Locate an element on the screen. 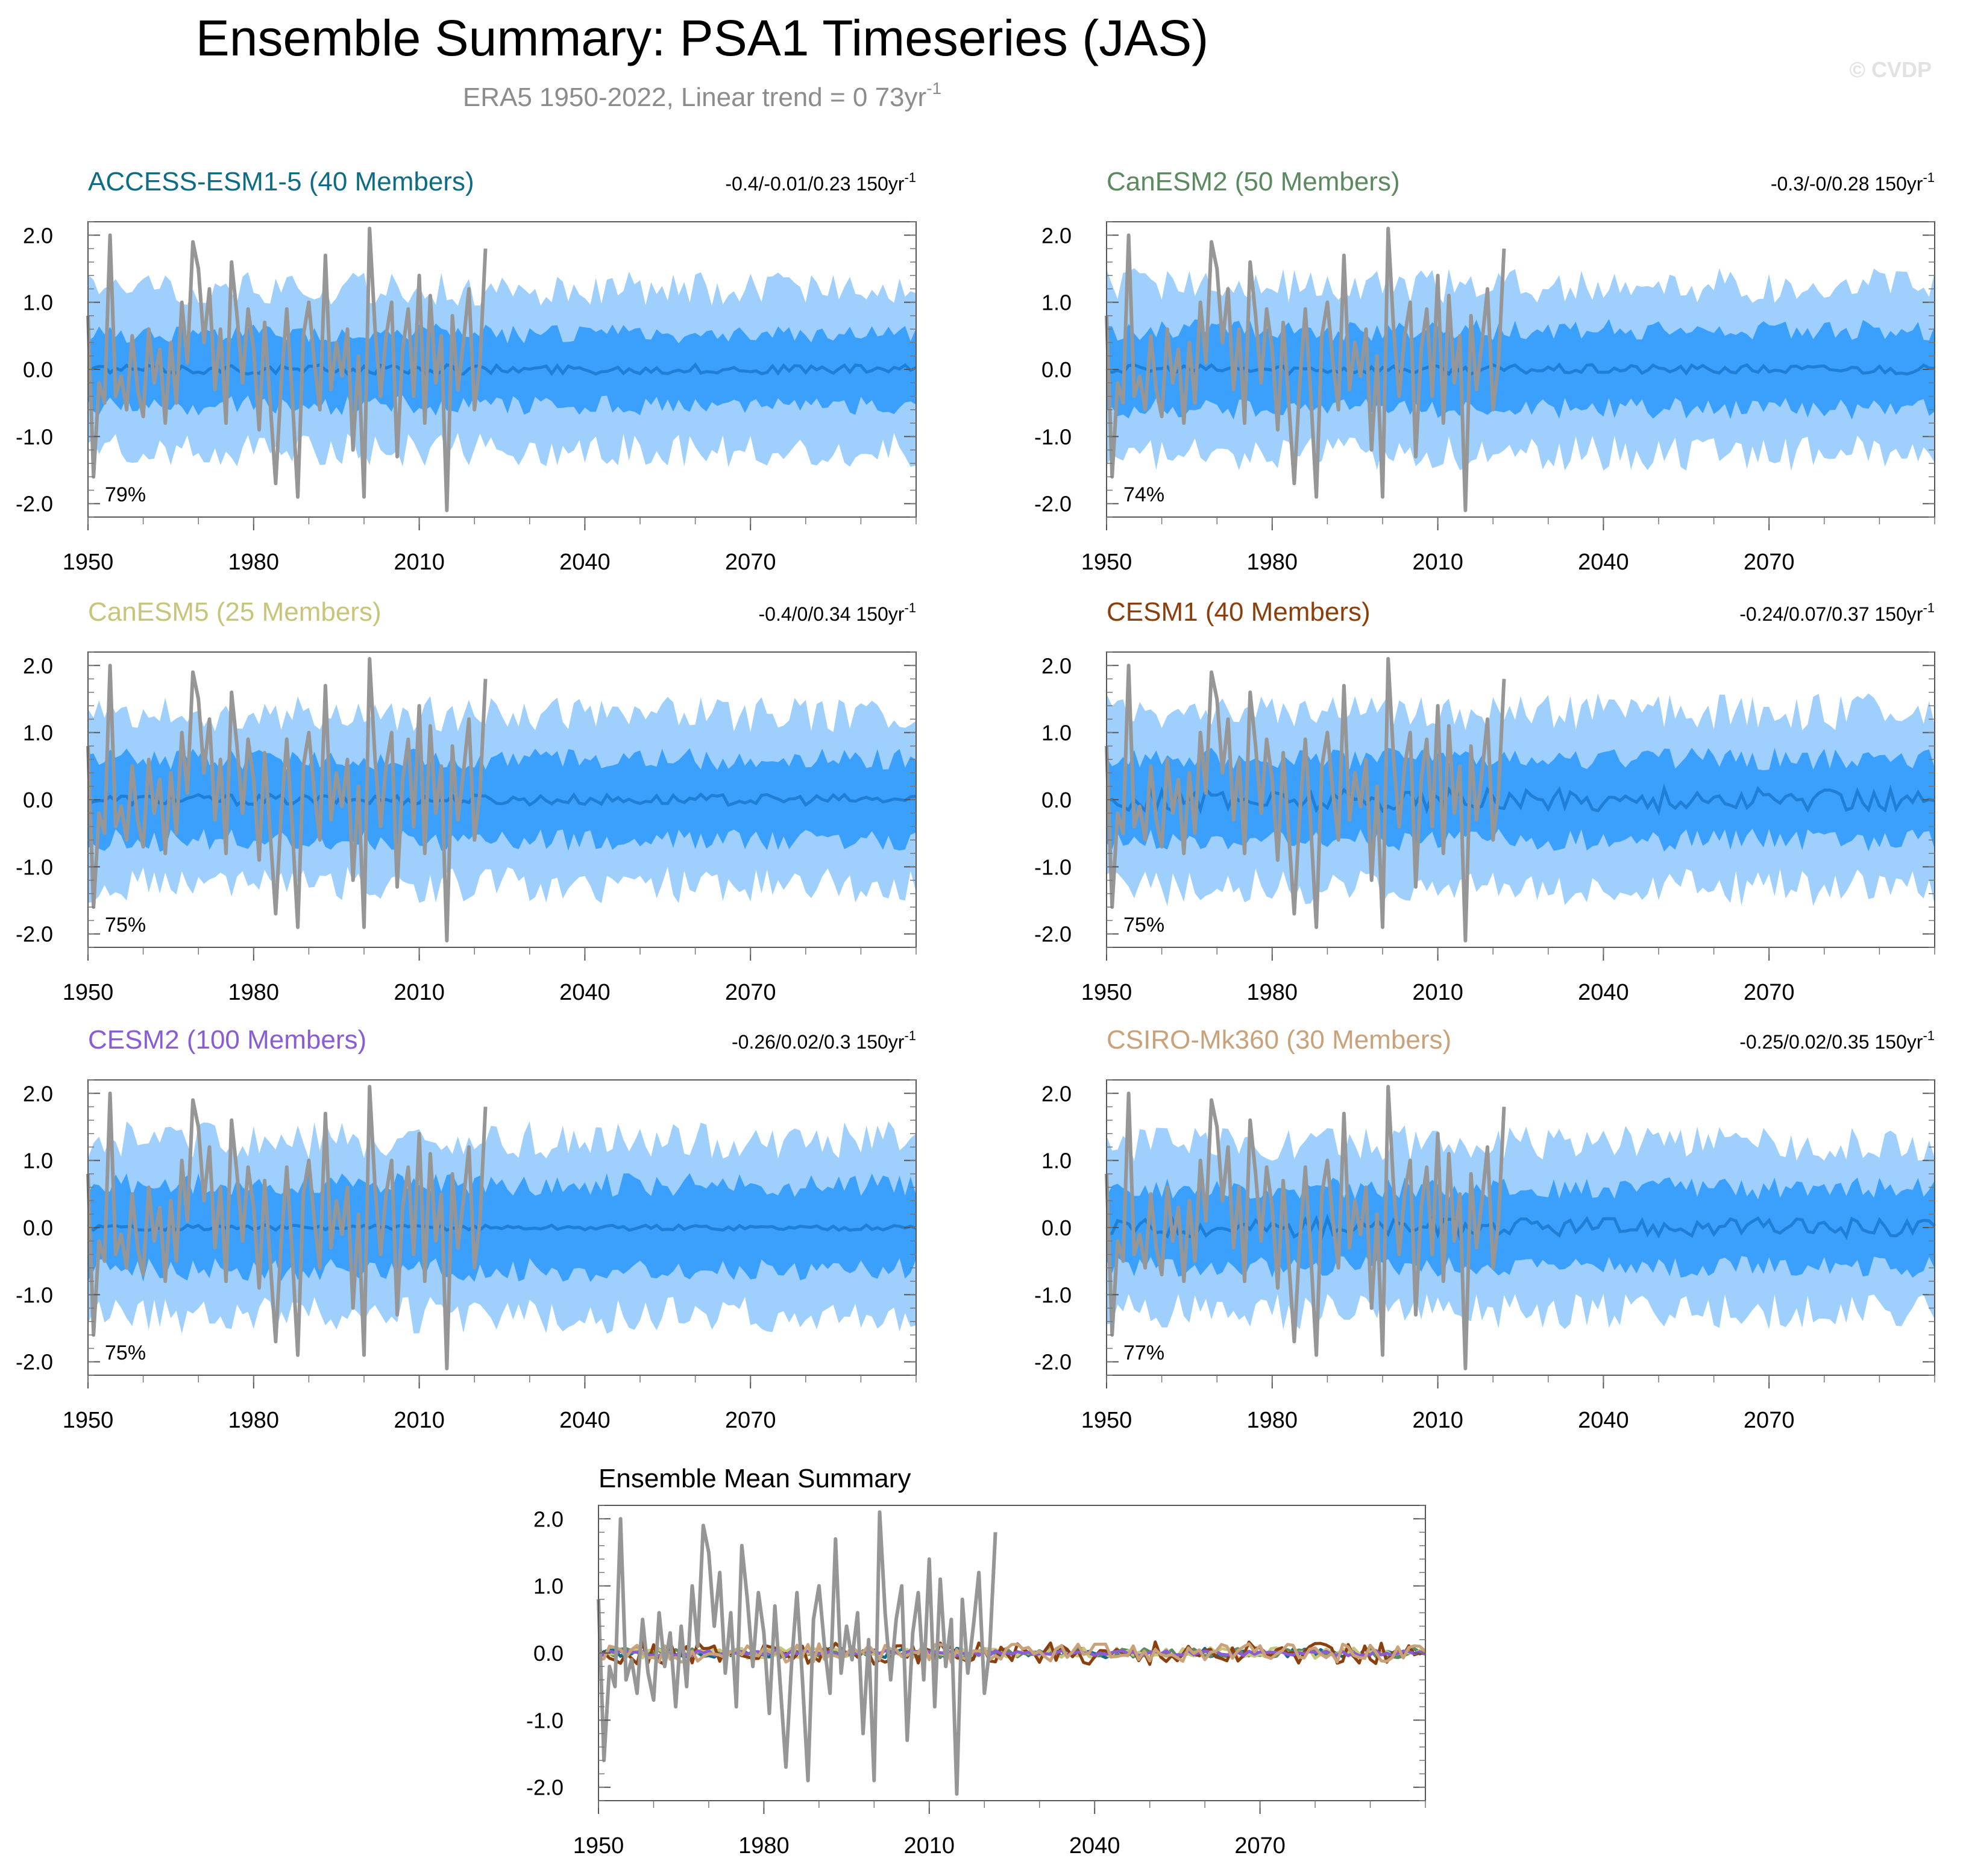 The image size is (1963, 1876). panel-trend-text: -0.24/0.07/0.37 150yr is located at coordinates (1831, 614).